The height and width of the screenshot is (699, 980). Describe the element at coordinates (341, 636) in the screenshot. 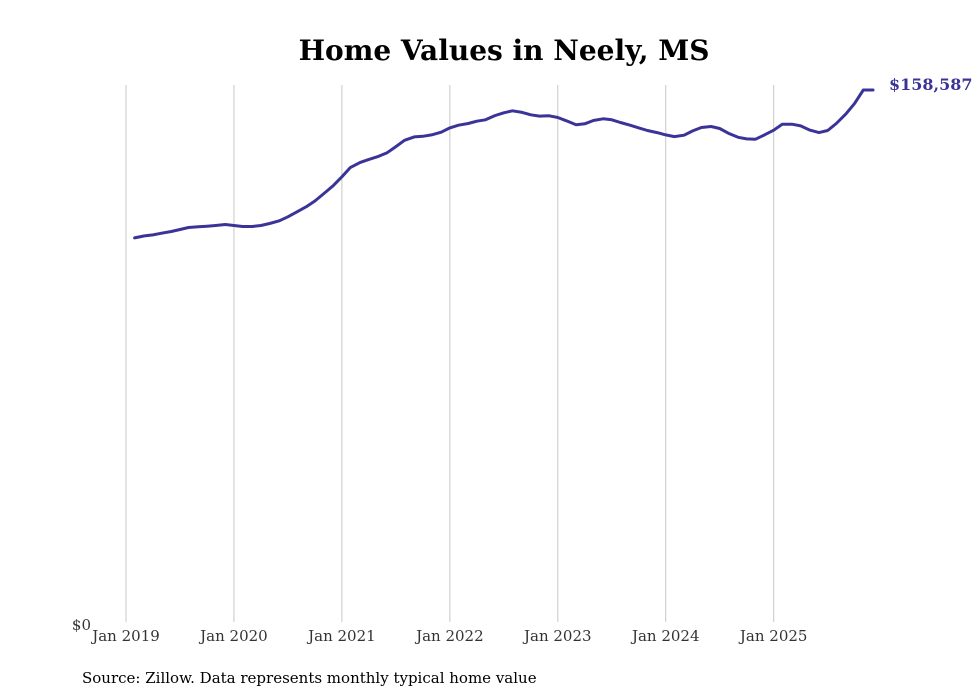

I see `x-tick-label-2021: Jan 2021` at that location.